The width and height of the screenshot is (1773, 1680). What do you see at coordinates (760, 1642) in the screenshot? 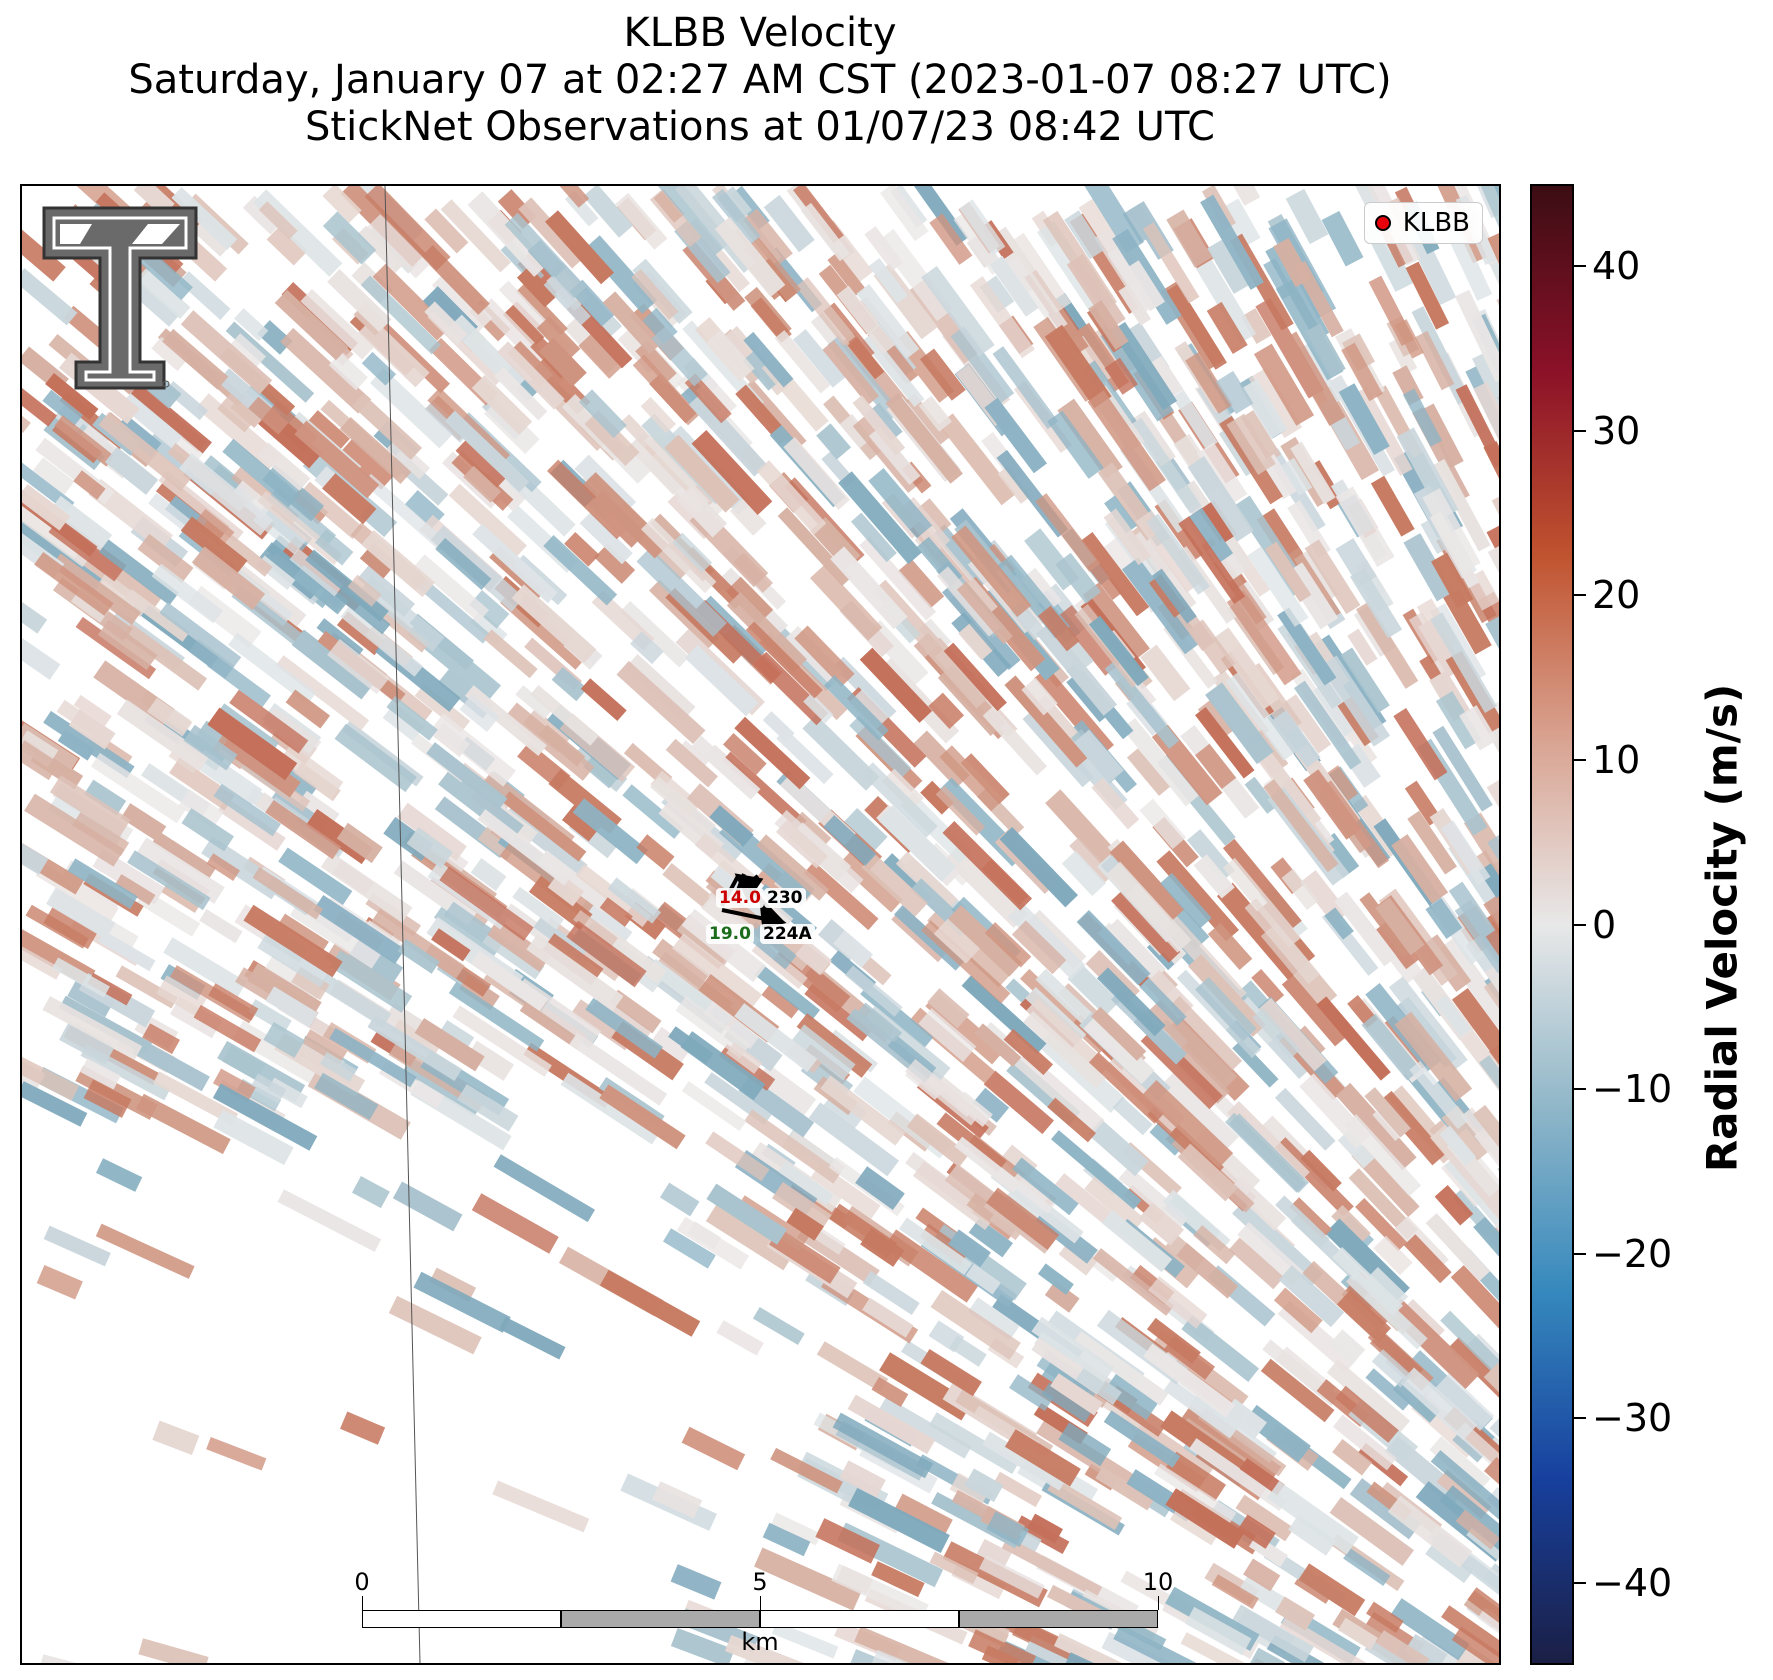
I see `scale-bar-unit: km` at bounding box center [760, 1642].